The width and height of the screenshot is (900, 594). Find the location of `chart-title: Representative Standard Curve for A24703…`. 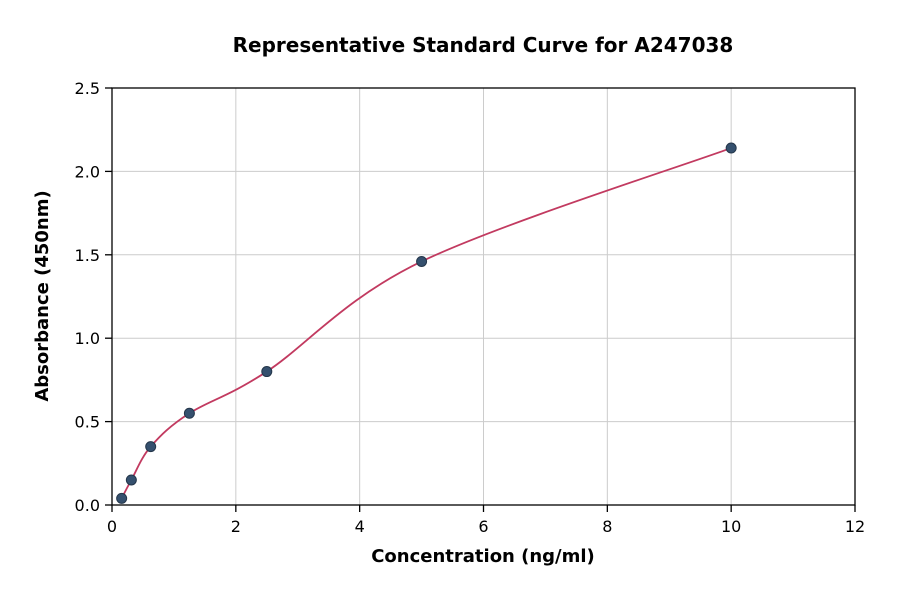

chart-title: Representative Standard Curve for A24703… is located at coordinates (483, 45).